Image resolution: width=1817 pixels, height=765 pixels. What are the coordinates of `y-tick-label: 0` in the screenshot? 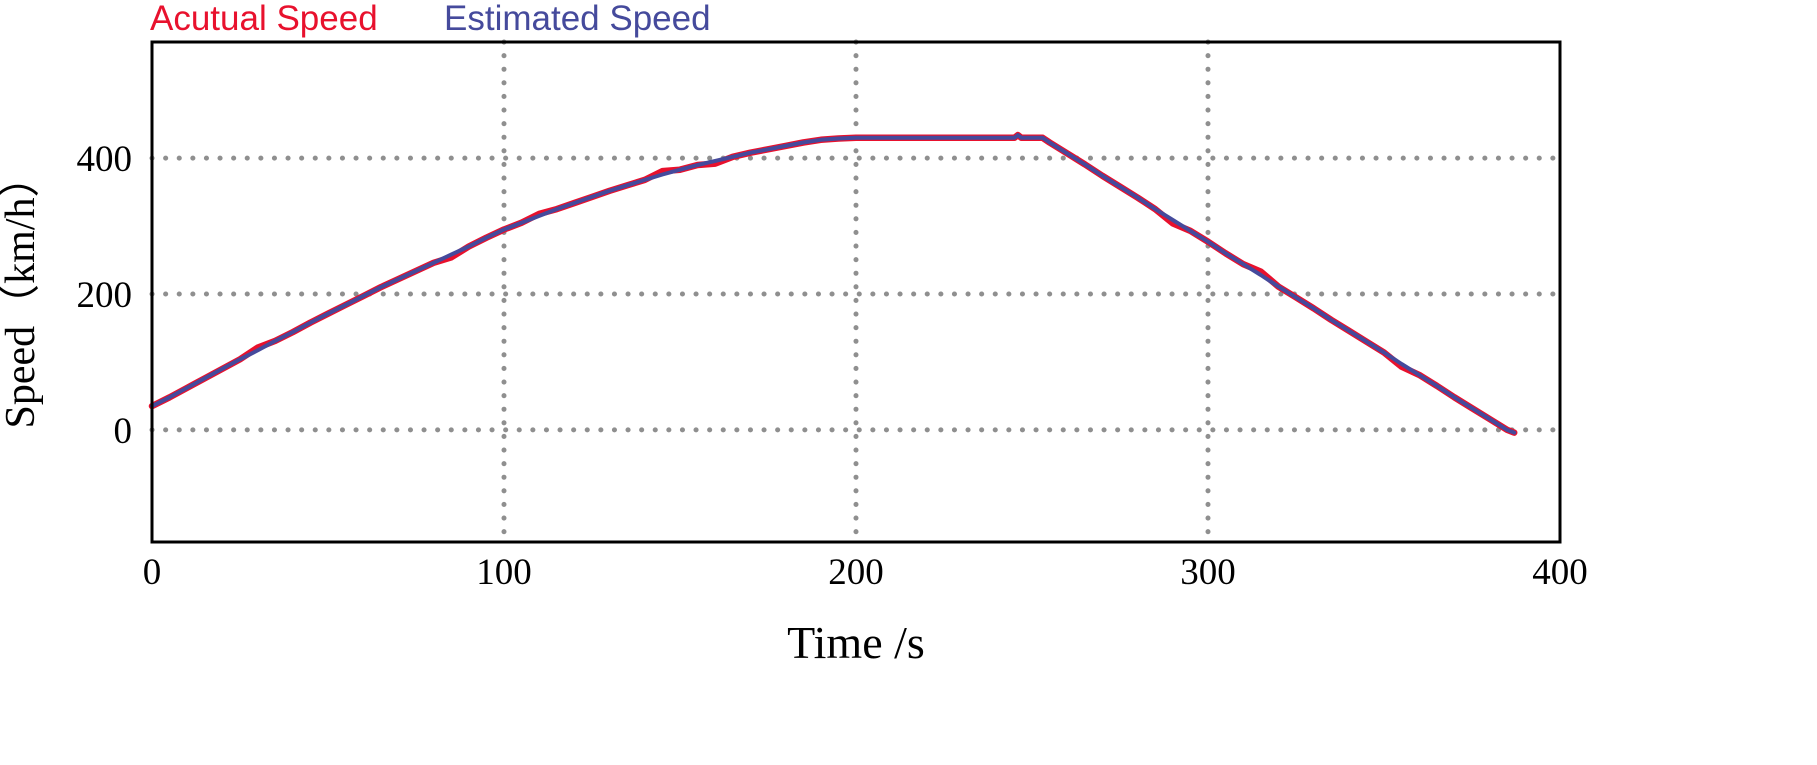 It's located at (123, 431).